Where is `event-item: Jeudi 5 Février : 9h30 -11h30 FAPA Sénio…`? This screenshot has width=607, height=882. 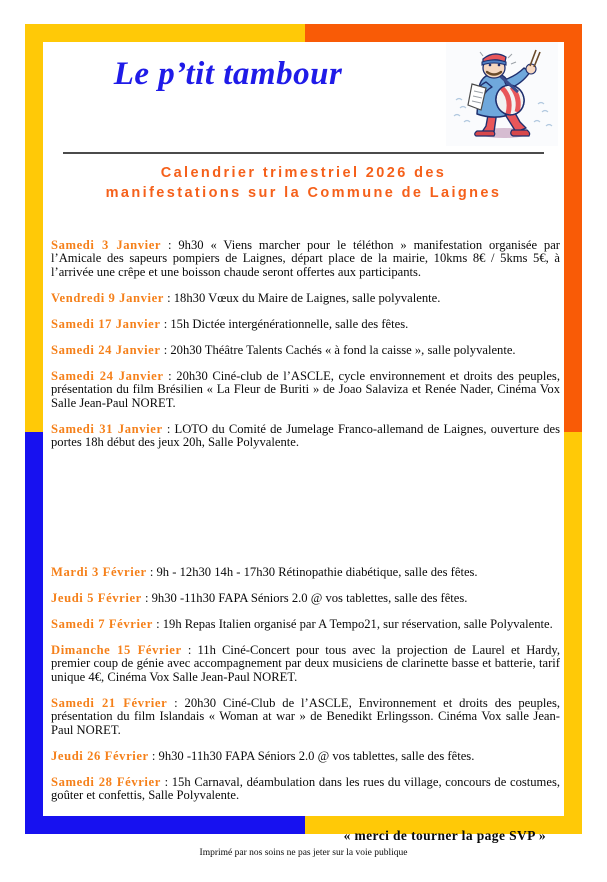 event-item: Jeudi 5 Février : 9h30 -11h30 FAPA Sénio… is located at coordinates (305, 598).